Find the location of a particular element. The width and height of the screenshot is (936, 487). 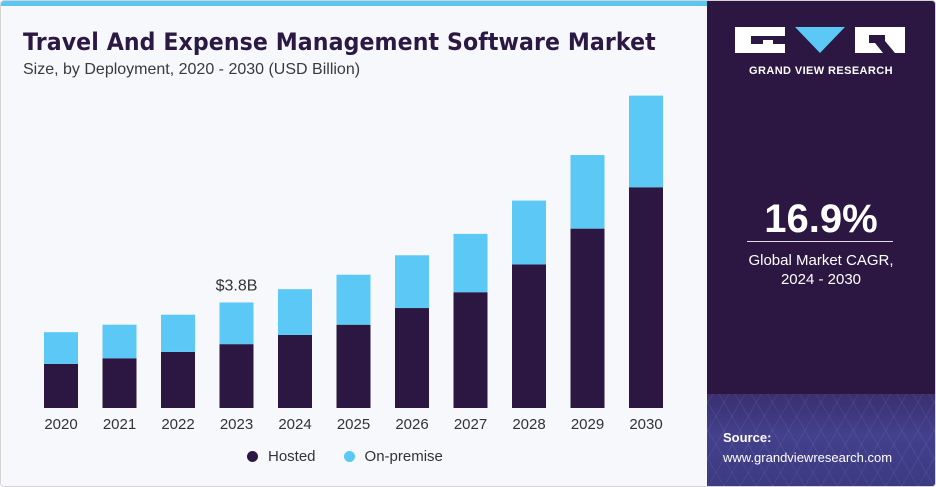

bar-hosted-2021 is located at coordinates (119, 383).